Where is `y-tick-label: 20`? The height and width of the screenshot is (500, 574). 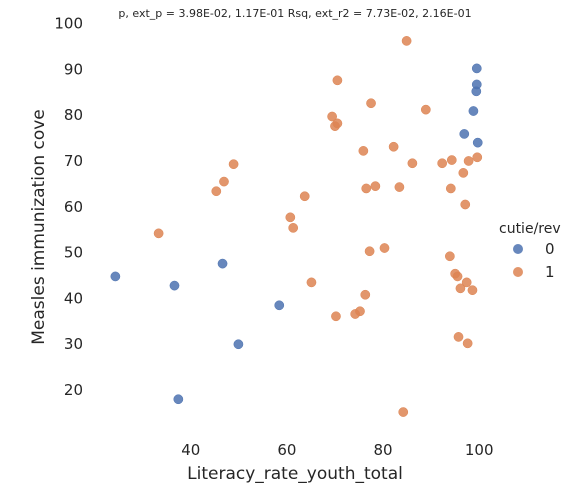
y-tick-label: 20 is located at coordinates (73, 390).